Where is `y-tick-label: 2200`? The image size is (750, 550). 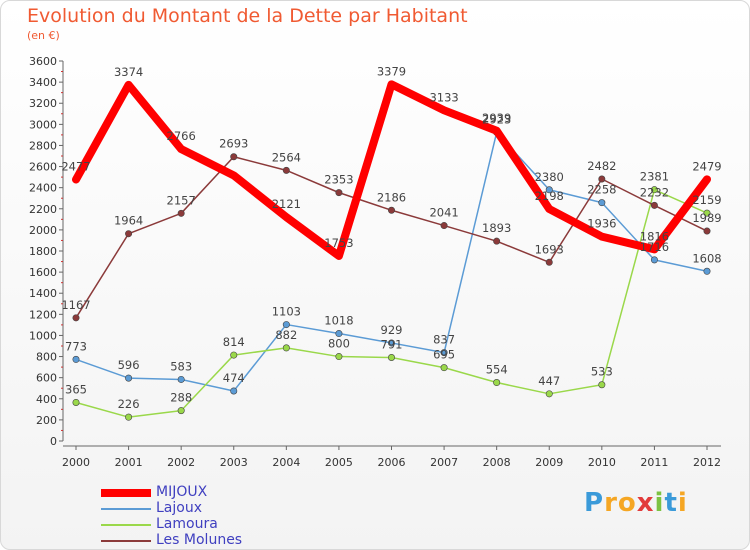
y-tick-label: 2200 is located at coordinates (43, 209).